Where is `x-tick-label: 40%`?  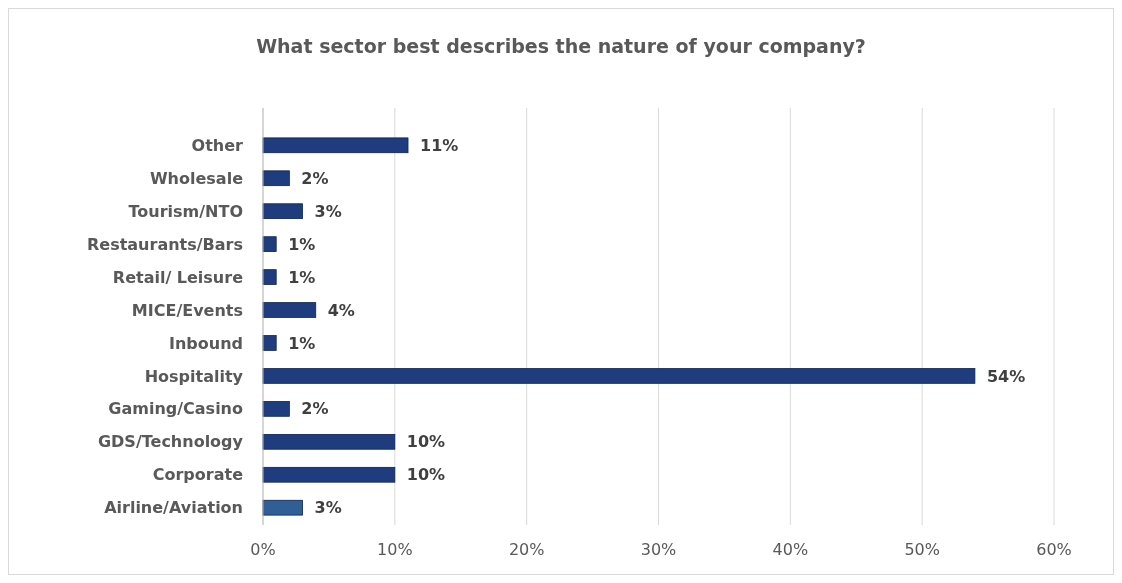 x-tick-label: 40% is located at coordinates (790, 549).